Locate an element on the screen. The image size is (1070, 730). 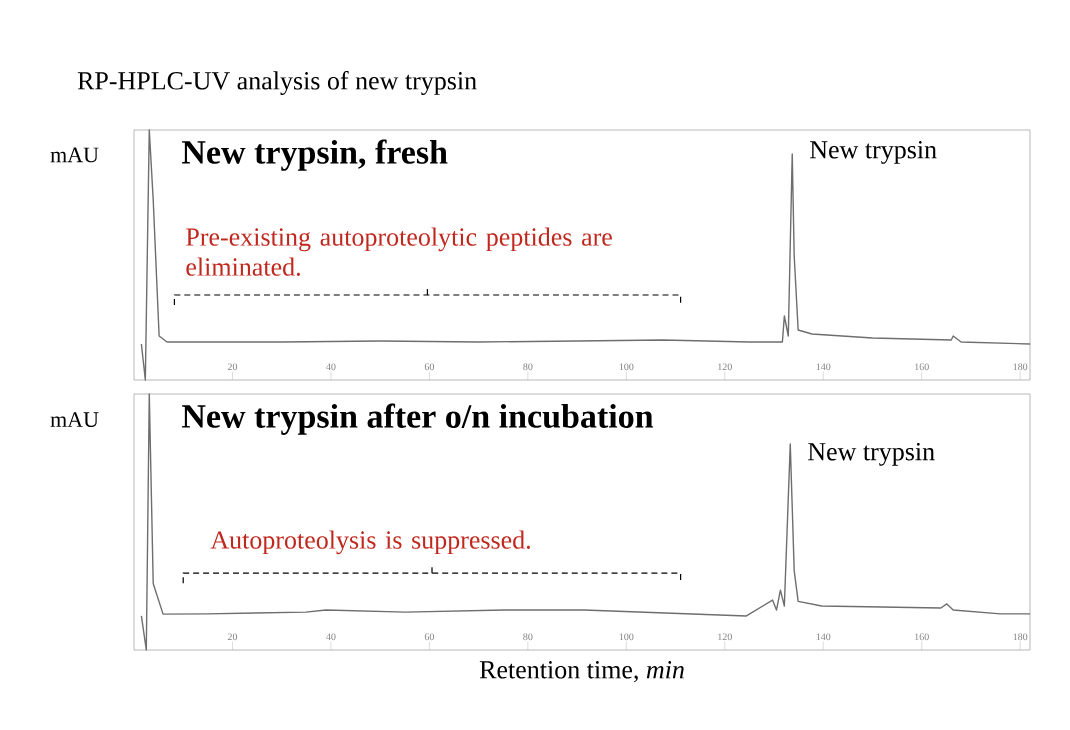
annotation: Autoproteolysis is suppressed. is located at coordinates (370, 542).